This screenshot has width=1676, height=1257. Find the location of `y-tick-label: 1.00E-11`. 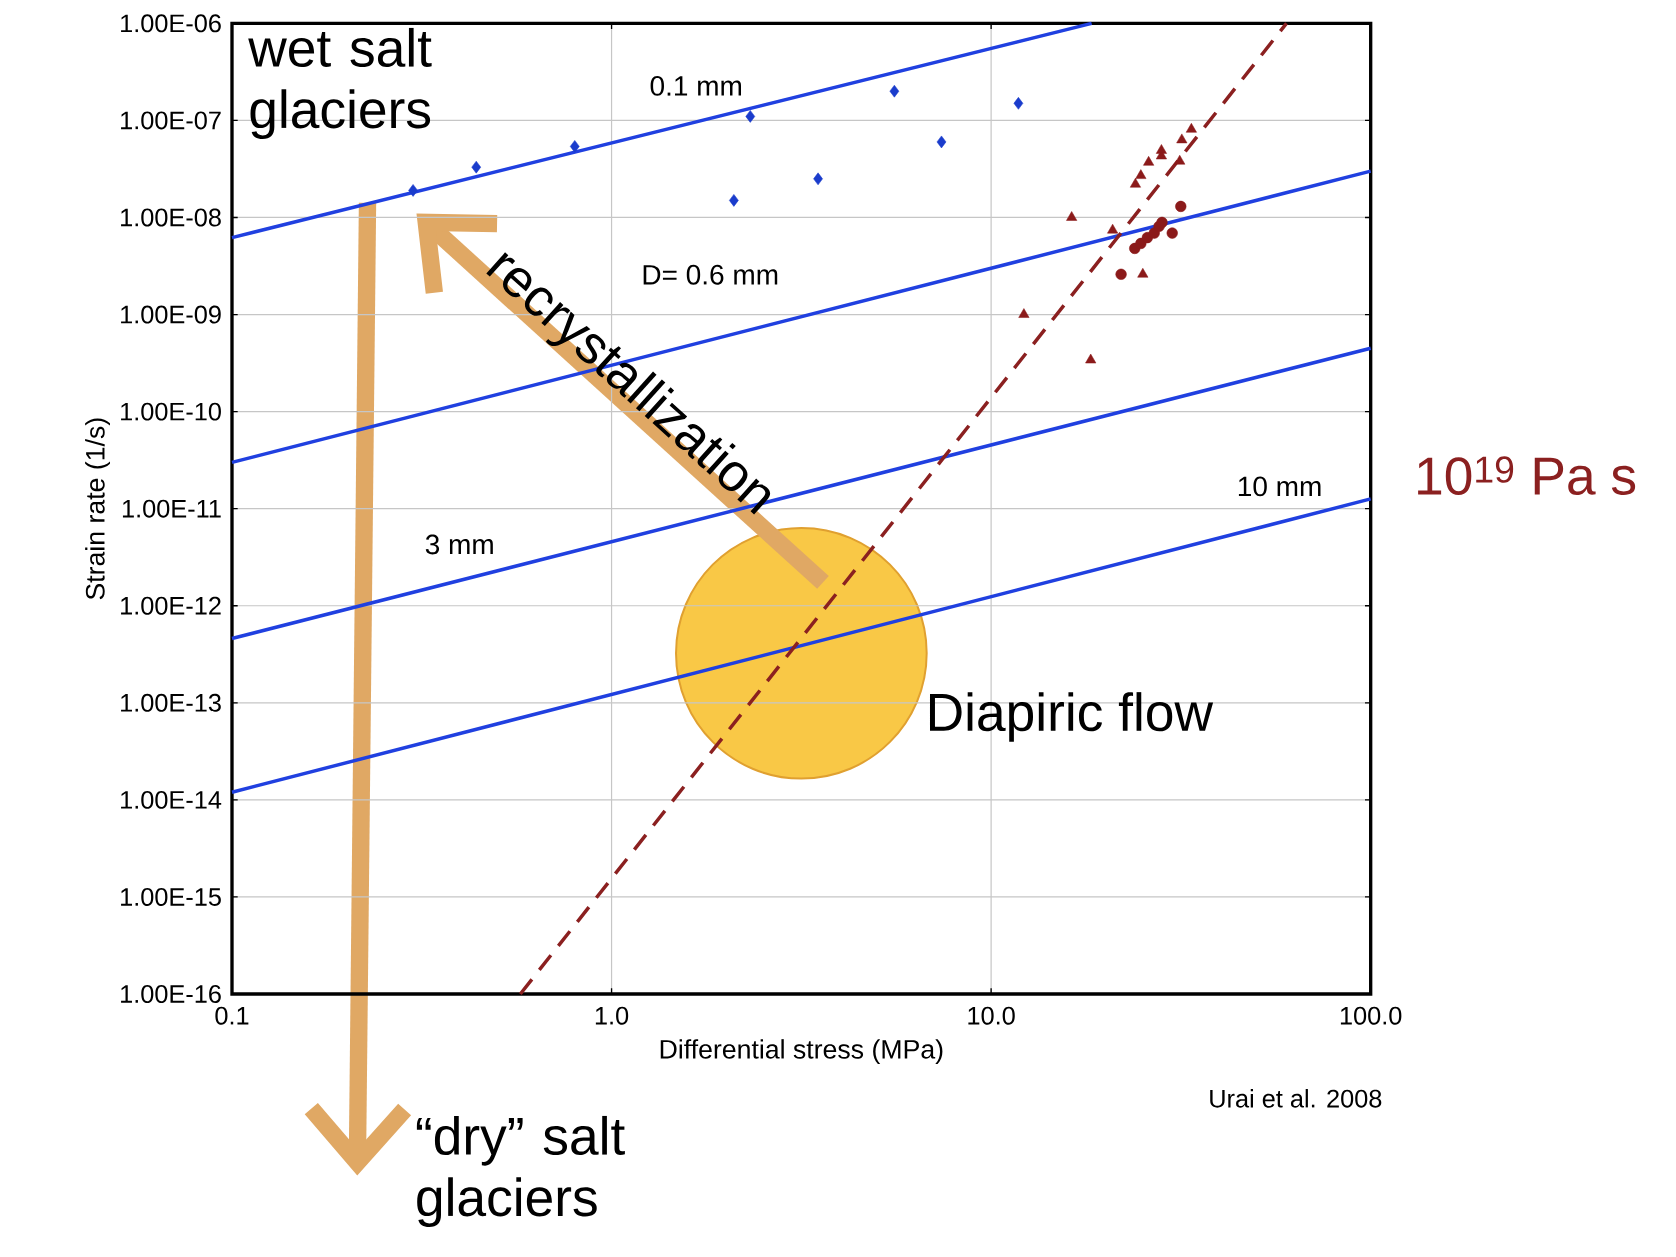

y-tick-label: 1.00E-11 is located at coordinates (171, 508).